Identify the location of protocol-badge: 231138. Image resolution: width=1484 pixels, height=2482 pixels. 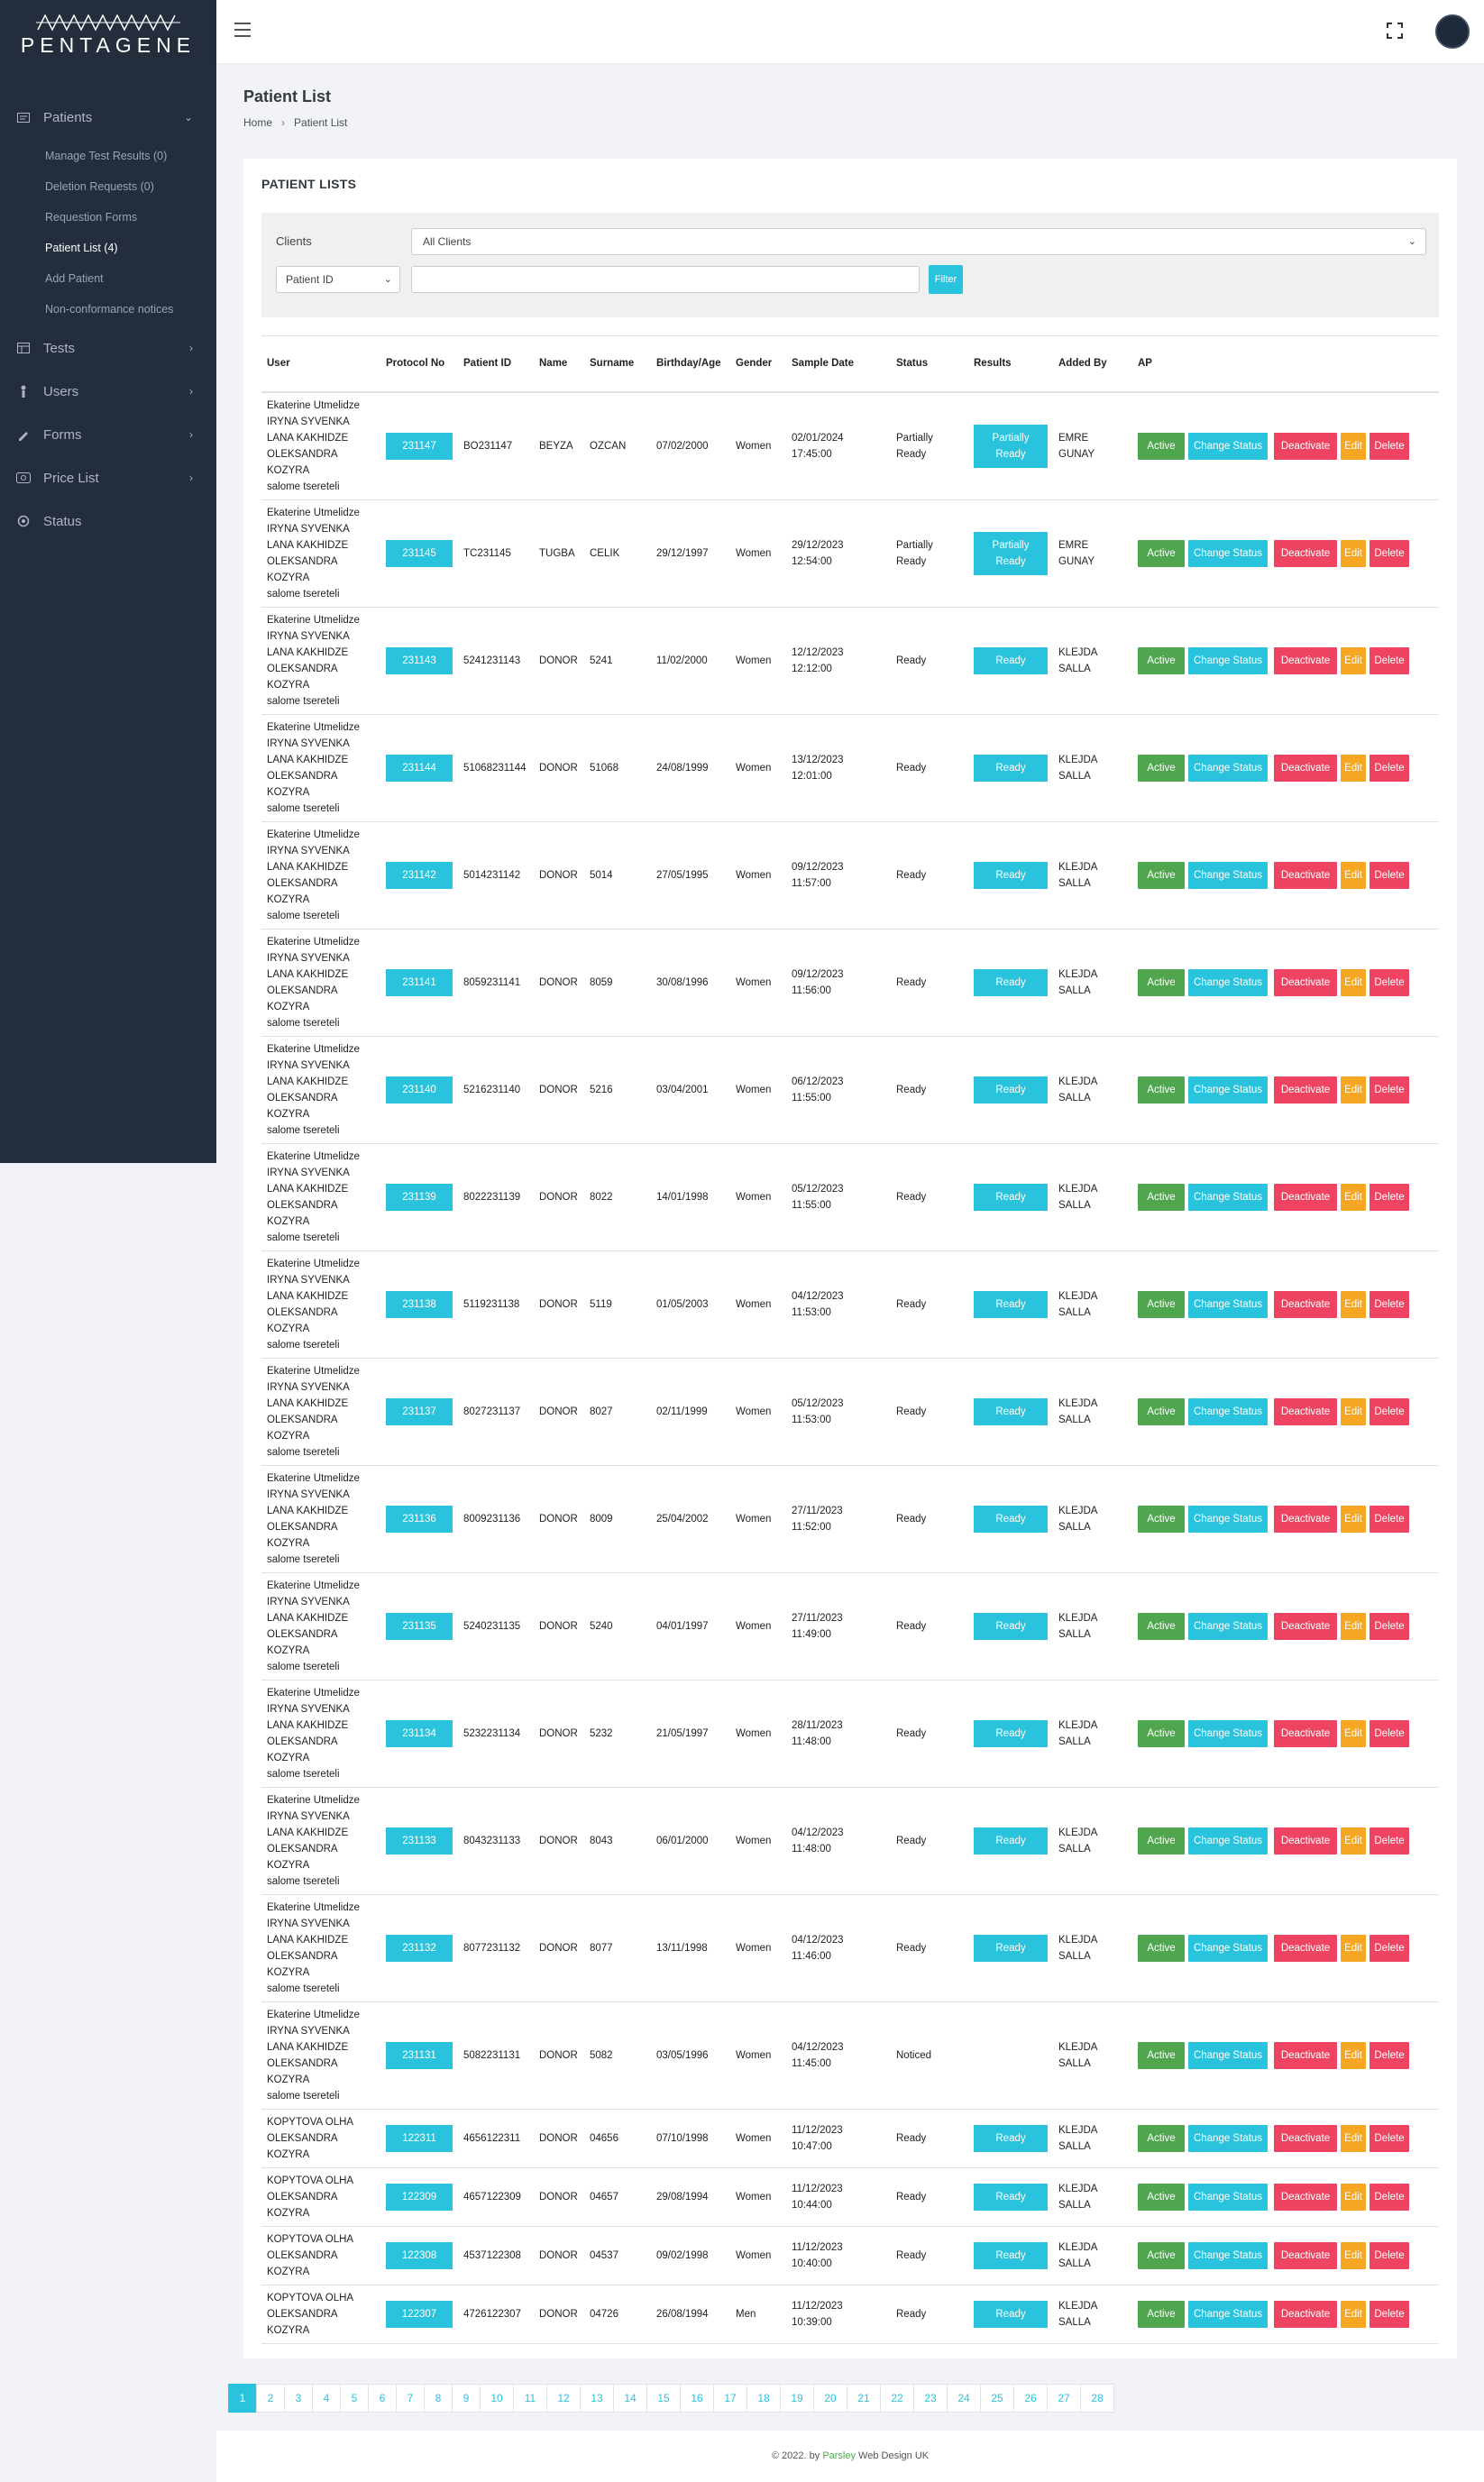
(419, 1304).